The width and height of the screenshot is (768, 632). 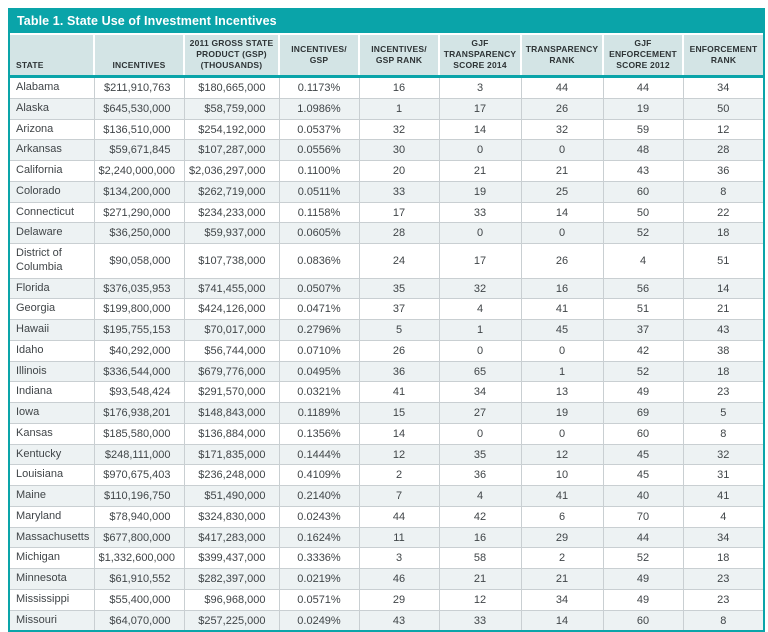 What do you see at coordinates (399, 309) in the screenshot?
I see `cell-incentives-gsp-rank: 37` at bounding box center [399, 309].